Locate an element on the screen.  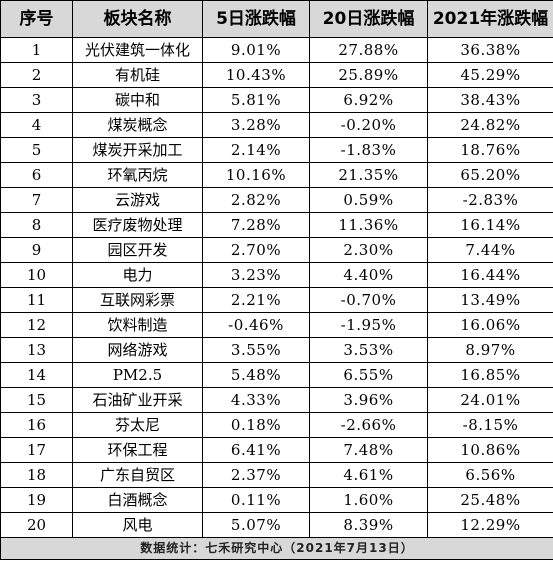
cell-sector-name: 云游戏 is located at coordinates (137, 200).